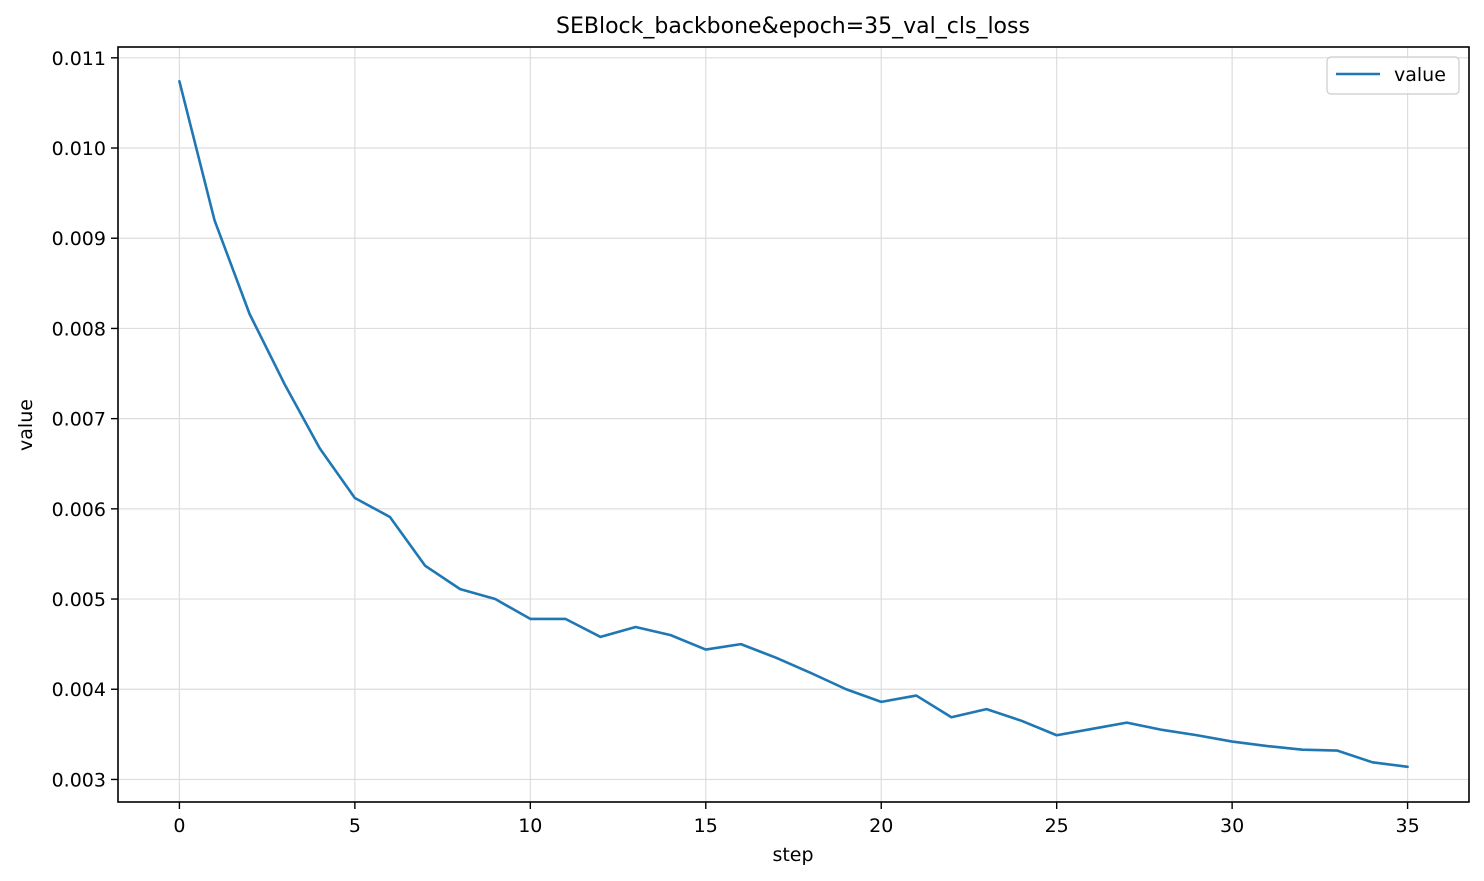 The width and height of the screenshot is (1484, 881). I want to click on x-axis-title: step, so click(792, 855).